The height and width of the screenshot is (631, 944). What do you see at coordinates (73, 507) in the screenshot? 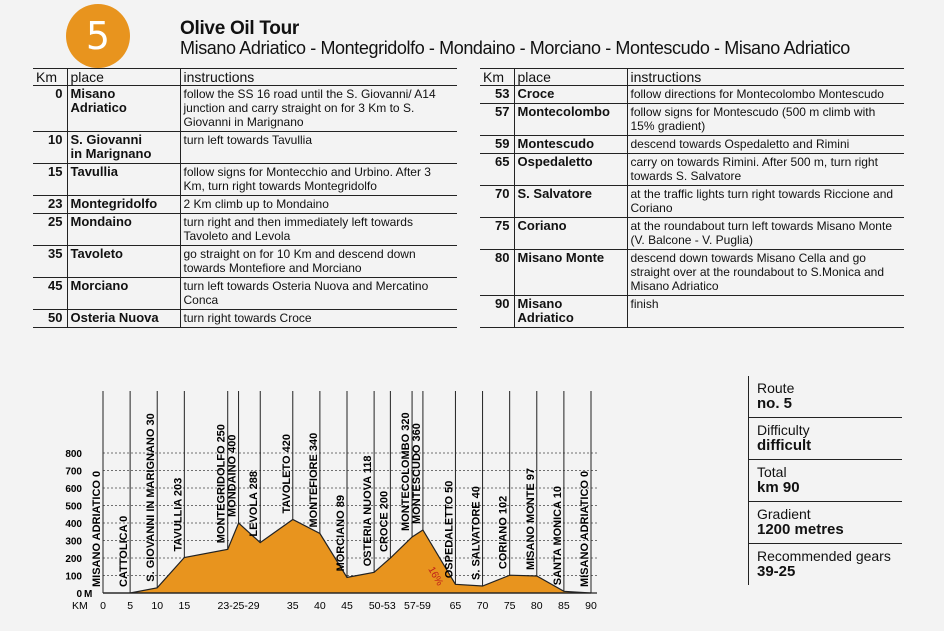
I see `y-tick-label: 500` at bounding box center [73, 507].